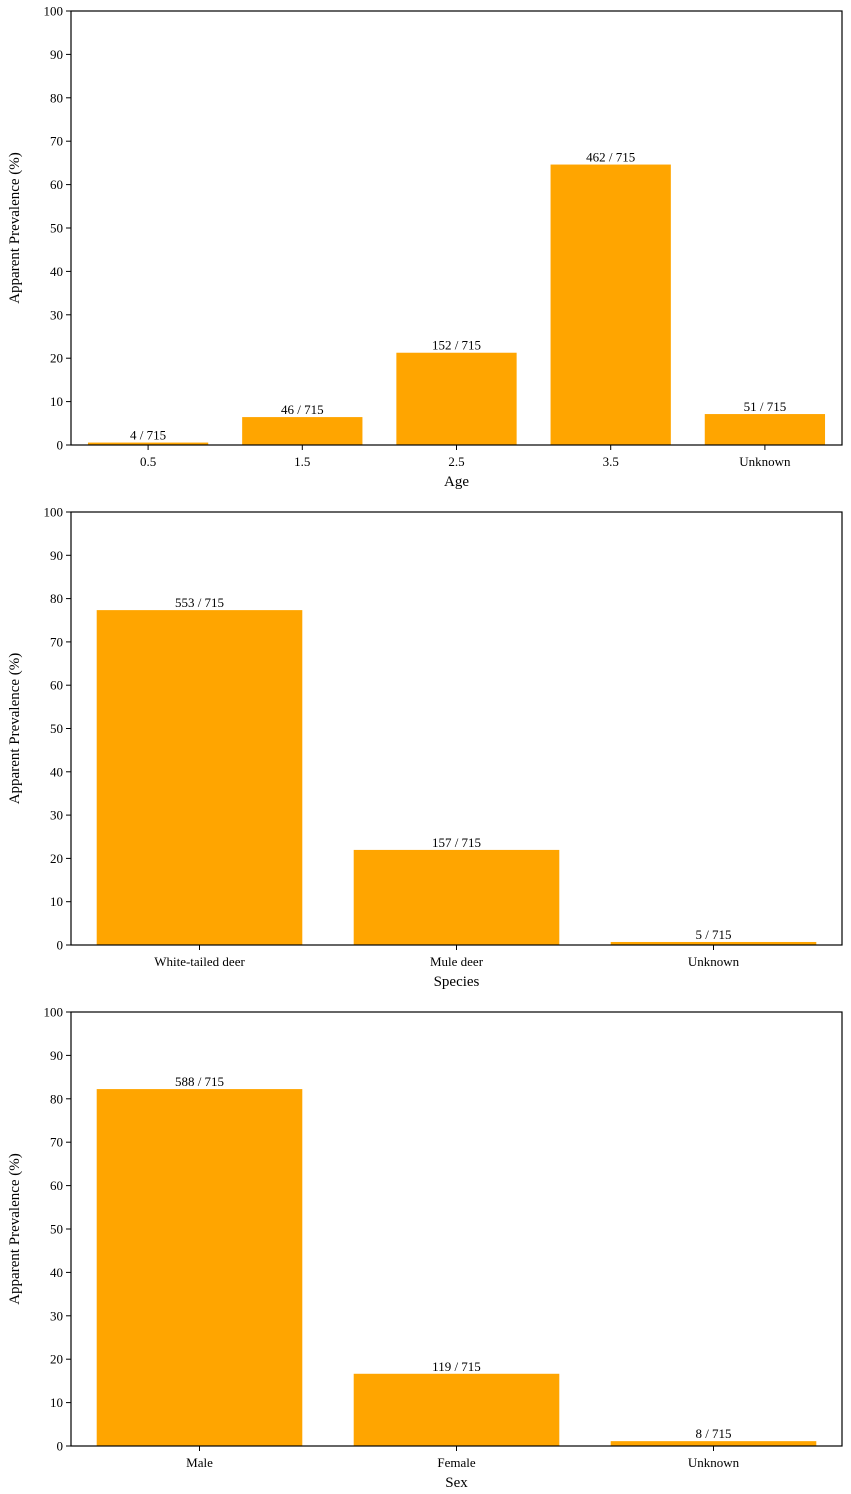 The image size is (851, 1494). What do you see at coordinates (199, 1081) in the screenshot?
I see `bar-value-label: 588 / 715` at bounding box center [199, 1081].